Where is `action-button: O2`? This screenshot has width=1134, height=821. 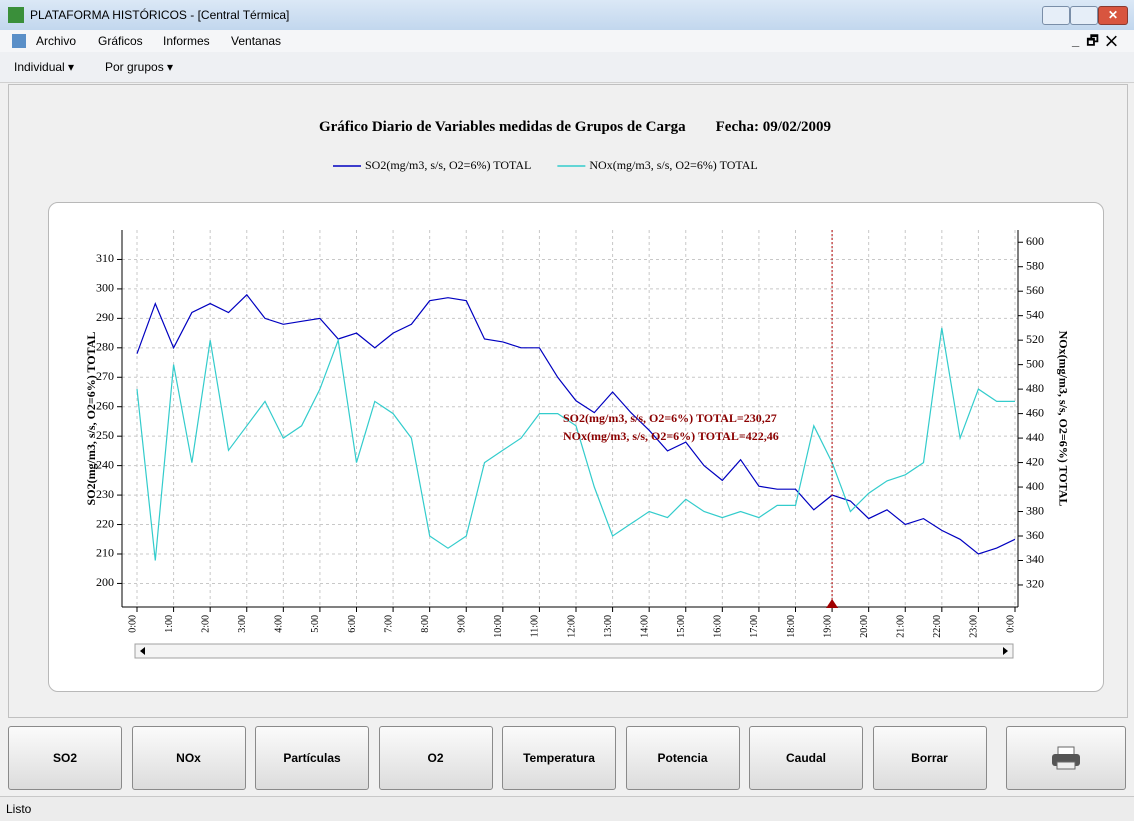
action-button: O2 is located at coordinates (435, 758).